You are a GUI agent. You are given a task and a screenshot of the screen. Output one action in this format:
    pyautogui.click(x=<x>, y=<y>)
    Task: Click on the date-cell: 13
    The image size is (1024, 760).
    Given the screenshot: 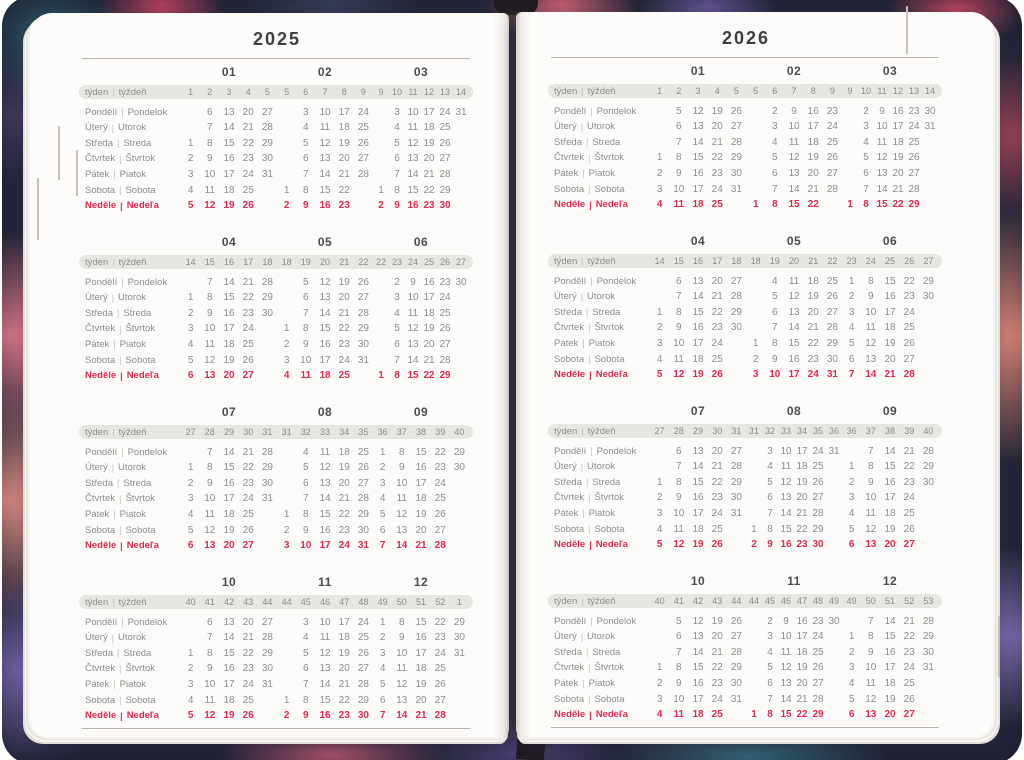 What is the action you would take?
    pyautogui.click(x=698, y=451)
    